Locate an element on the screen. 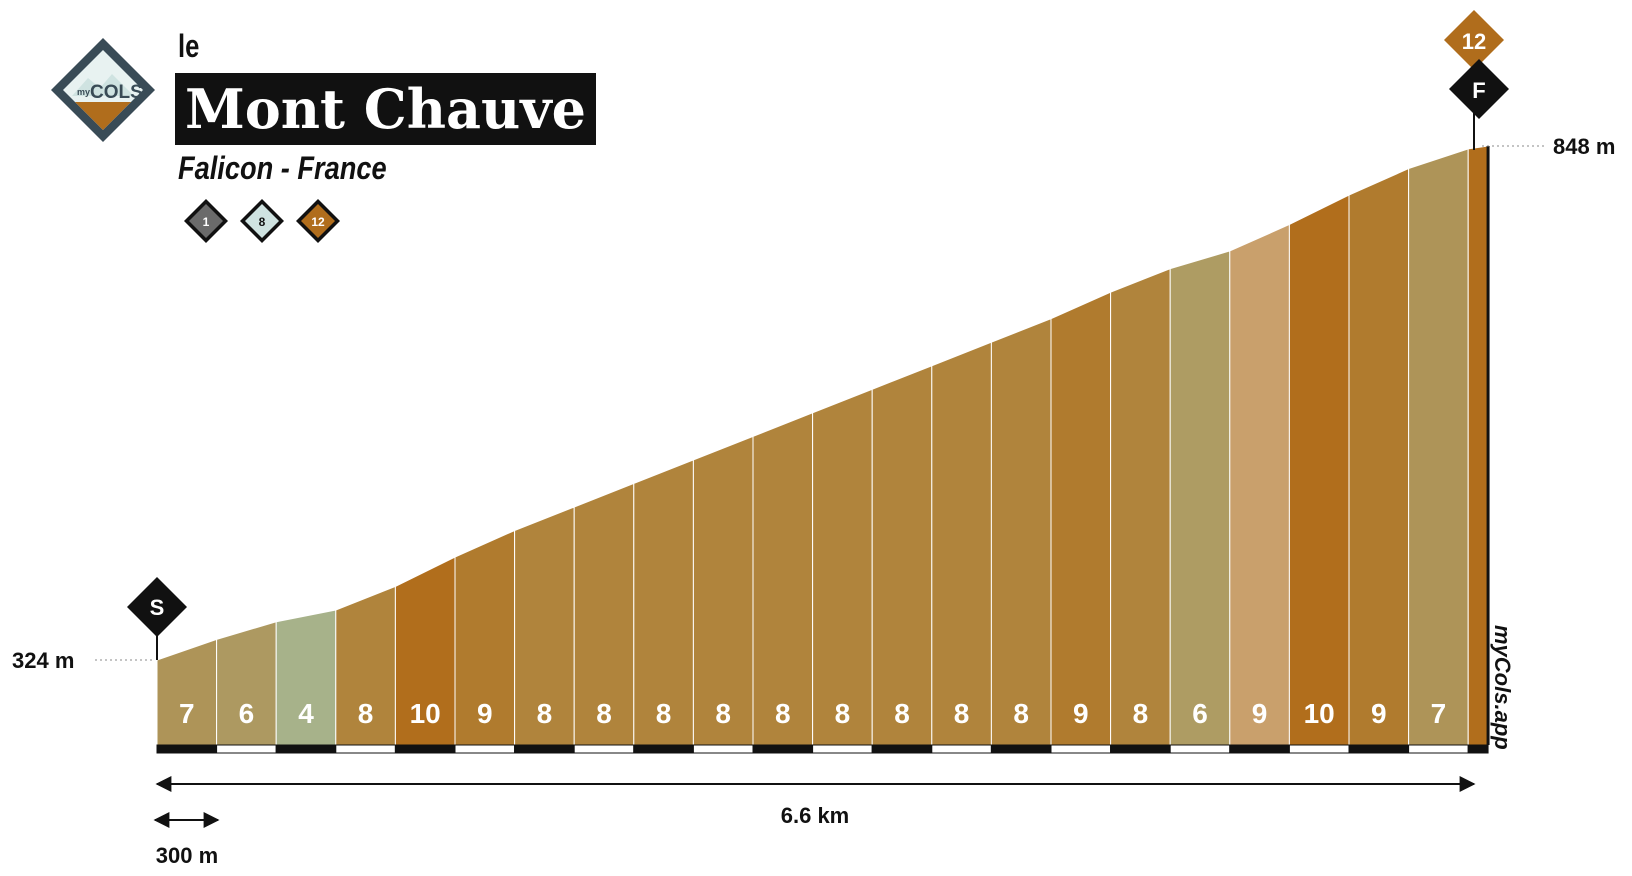  gradient-labels: 7 6 4 8 10 9 8 8 8 8 8 8 8 8 8 9 8 6 9 10 9 7 is located at coordinates (812, 713).